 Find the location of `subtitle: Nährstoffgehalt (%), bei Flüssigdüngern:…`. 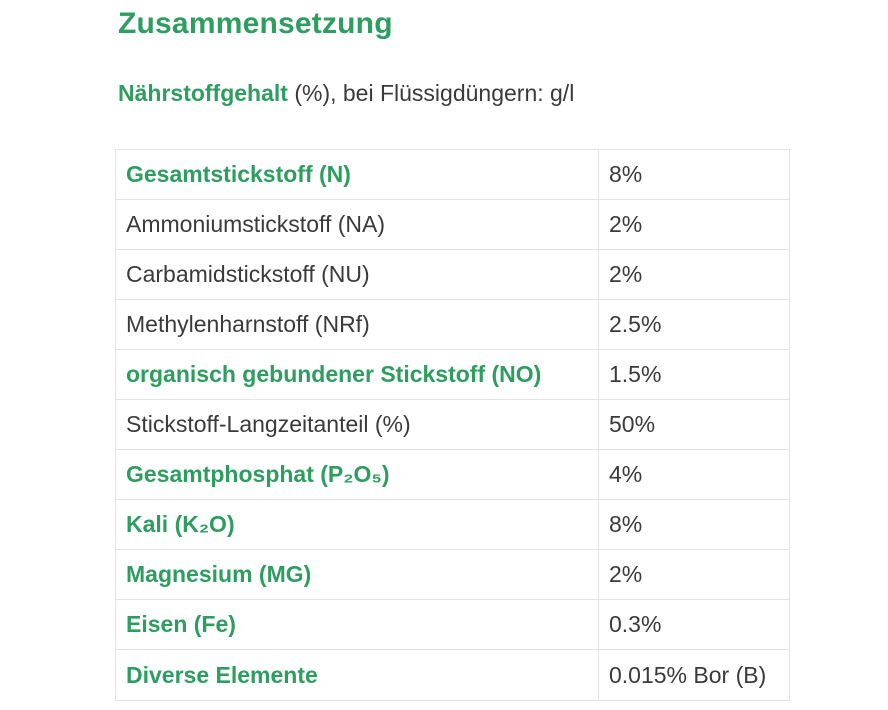

subtitle: Nährstoffgehalt (%), bei Flüssigdüngern:… is located at coordinates (346, 93).